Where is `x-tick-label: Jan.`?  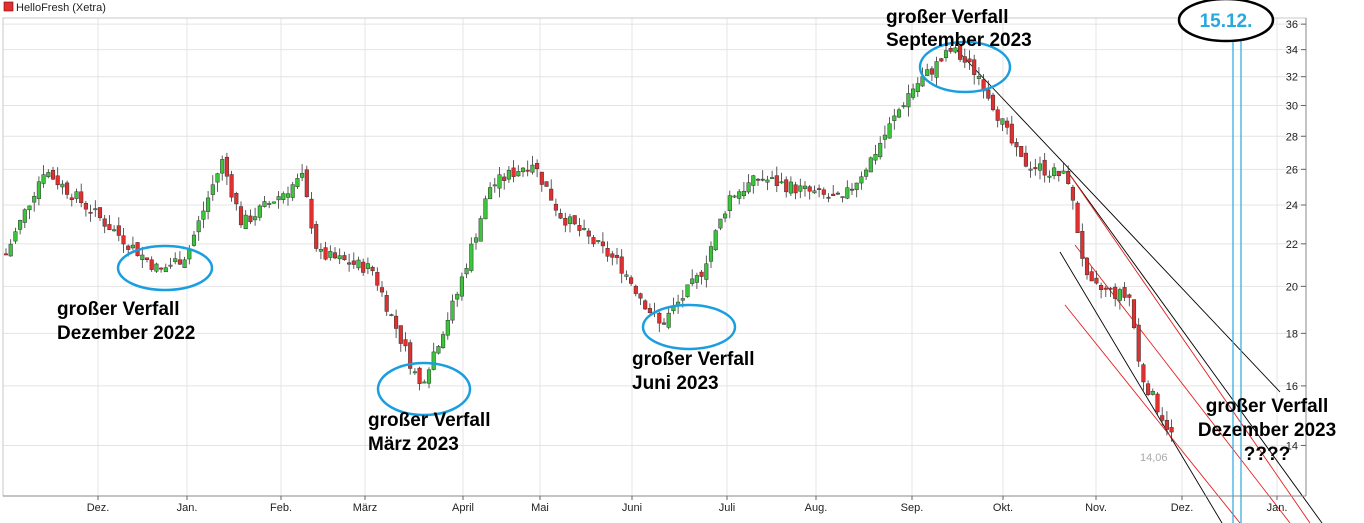
x-tick-label: Jan. is located at coordinates (1277, 508).